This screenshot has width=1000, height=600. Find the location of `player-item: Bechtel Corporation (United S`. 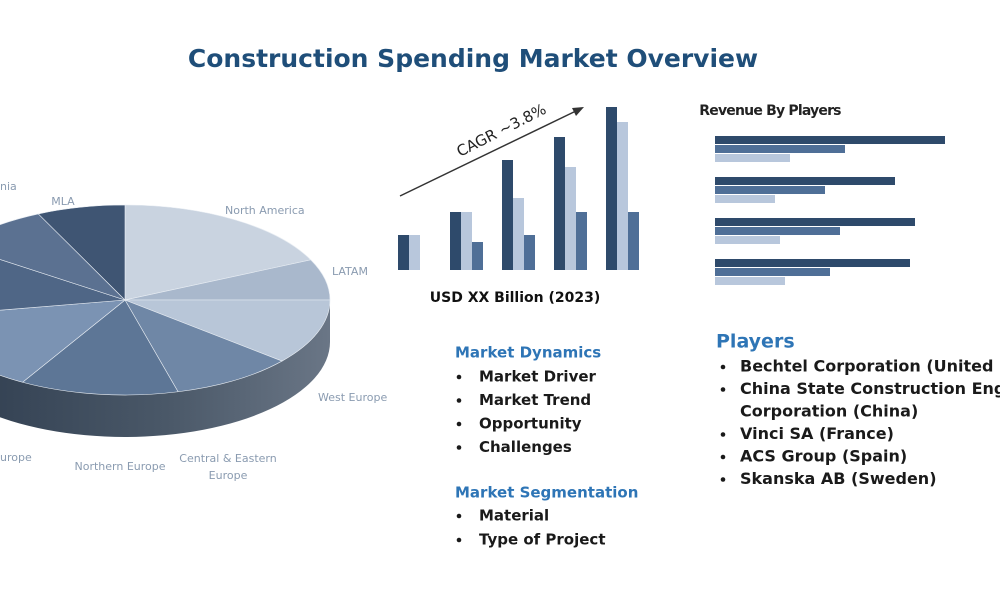

player-item: Bechtel Corporation (United S is located at coordinates (870, 366).